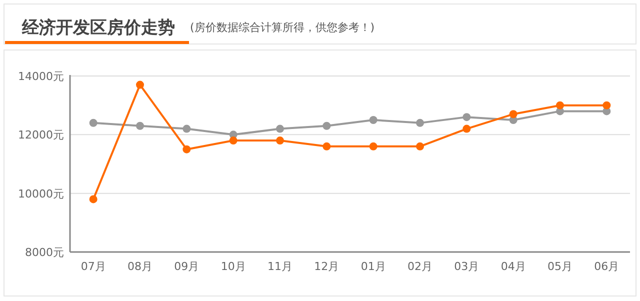  Describe the element at coordinates (44, 252) in the screenshot. I see `y-tick-label: 8000元` at that location.